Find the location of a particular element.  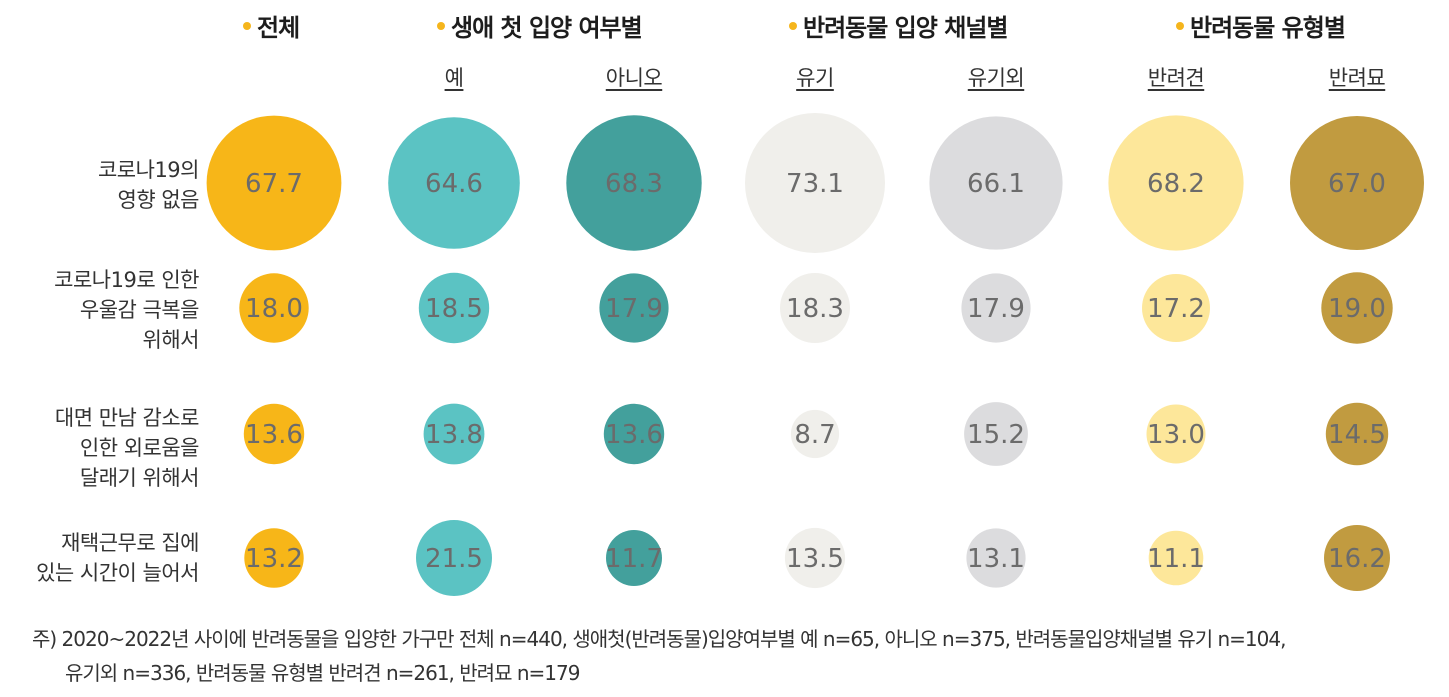

data-label-2-3: 8.7 is located at coordinates (814, 435).